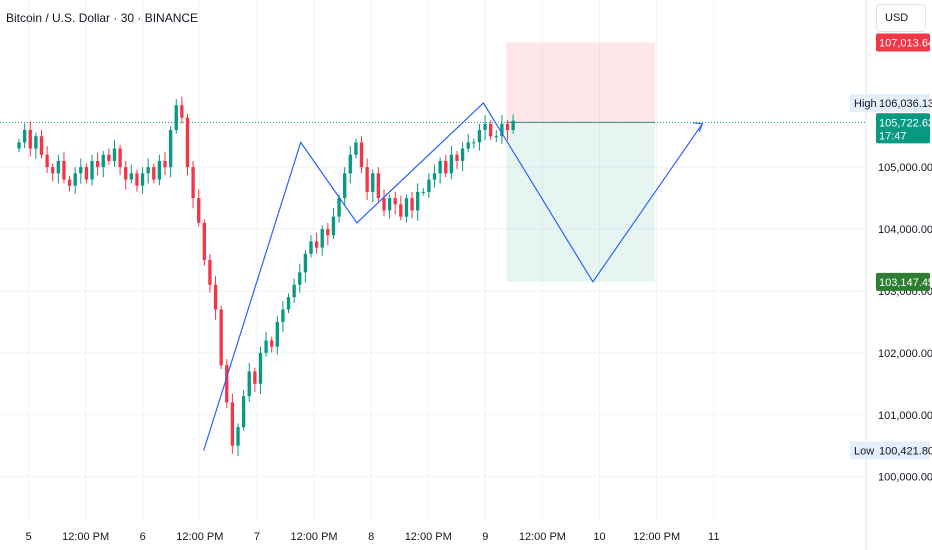 Image resolution: width=932 pixels, height=550 pixels. What do you see at coordinates (901, 18) in the screenshot?
I see `currency-selector-button: USD` at bounding box center [901, 18].